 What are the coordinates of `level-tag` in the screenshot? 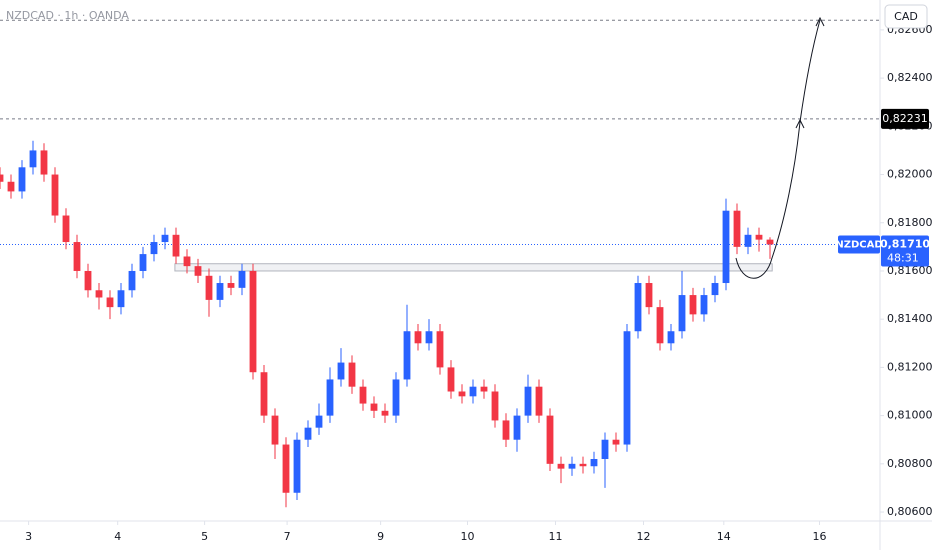 It's located at (905, 118).